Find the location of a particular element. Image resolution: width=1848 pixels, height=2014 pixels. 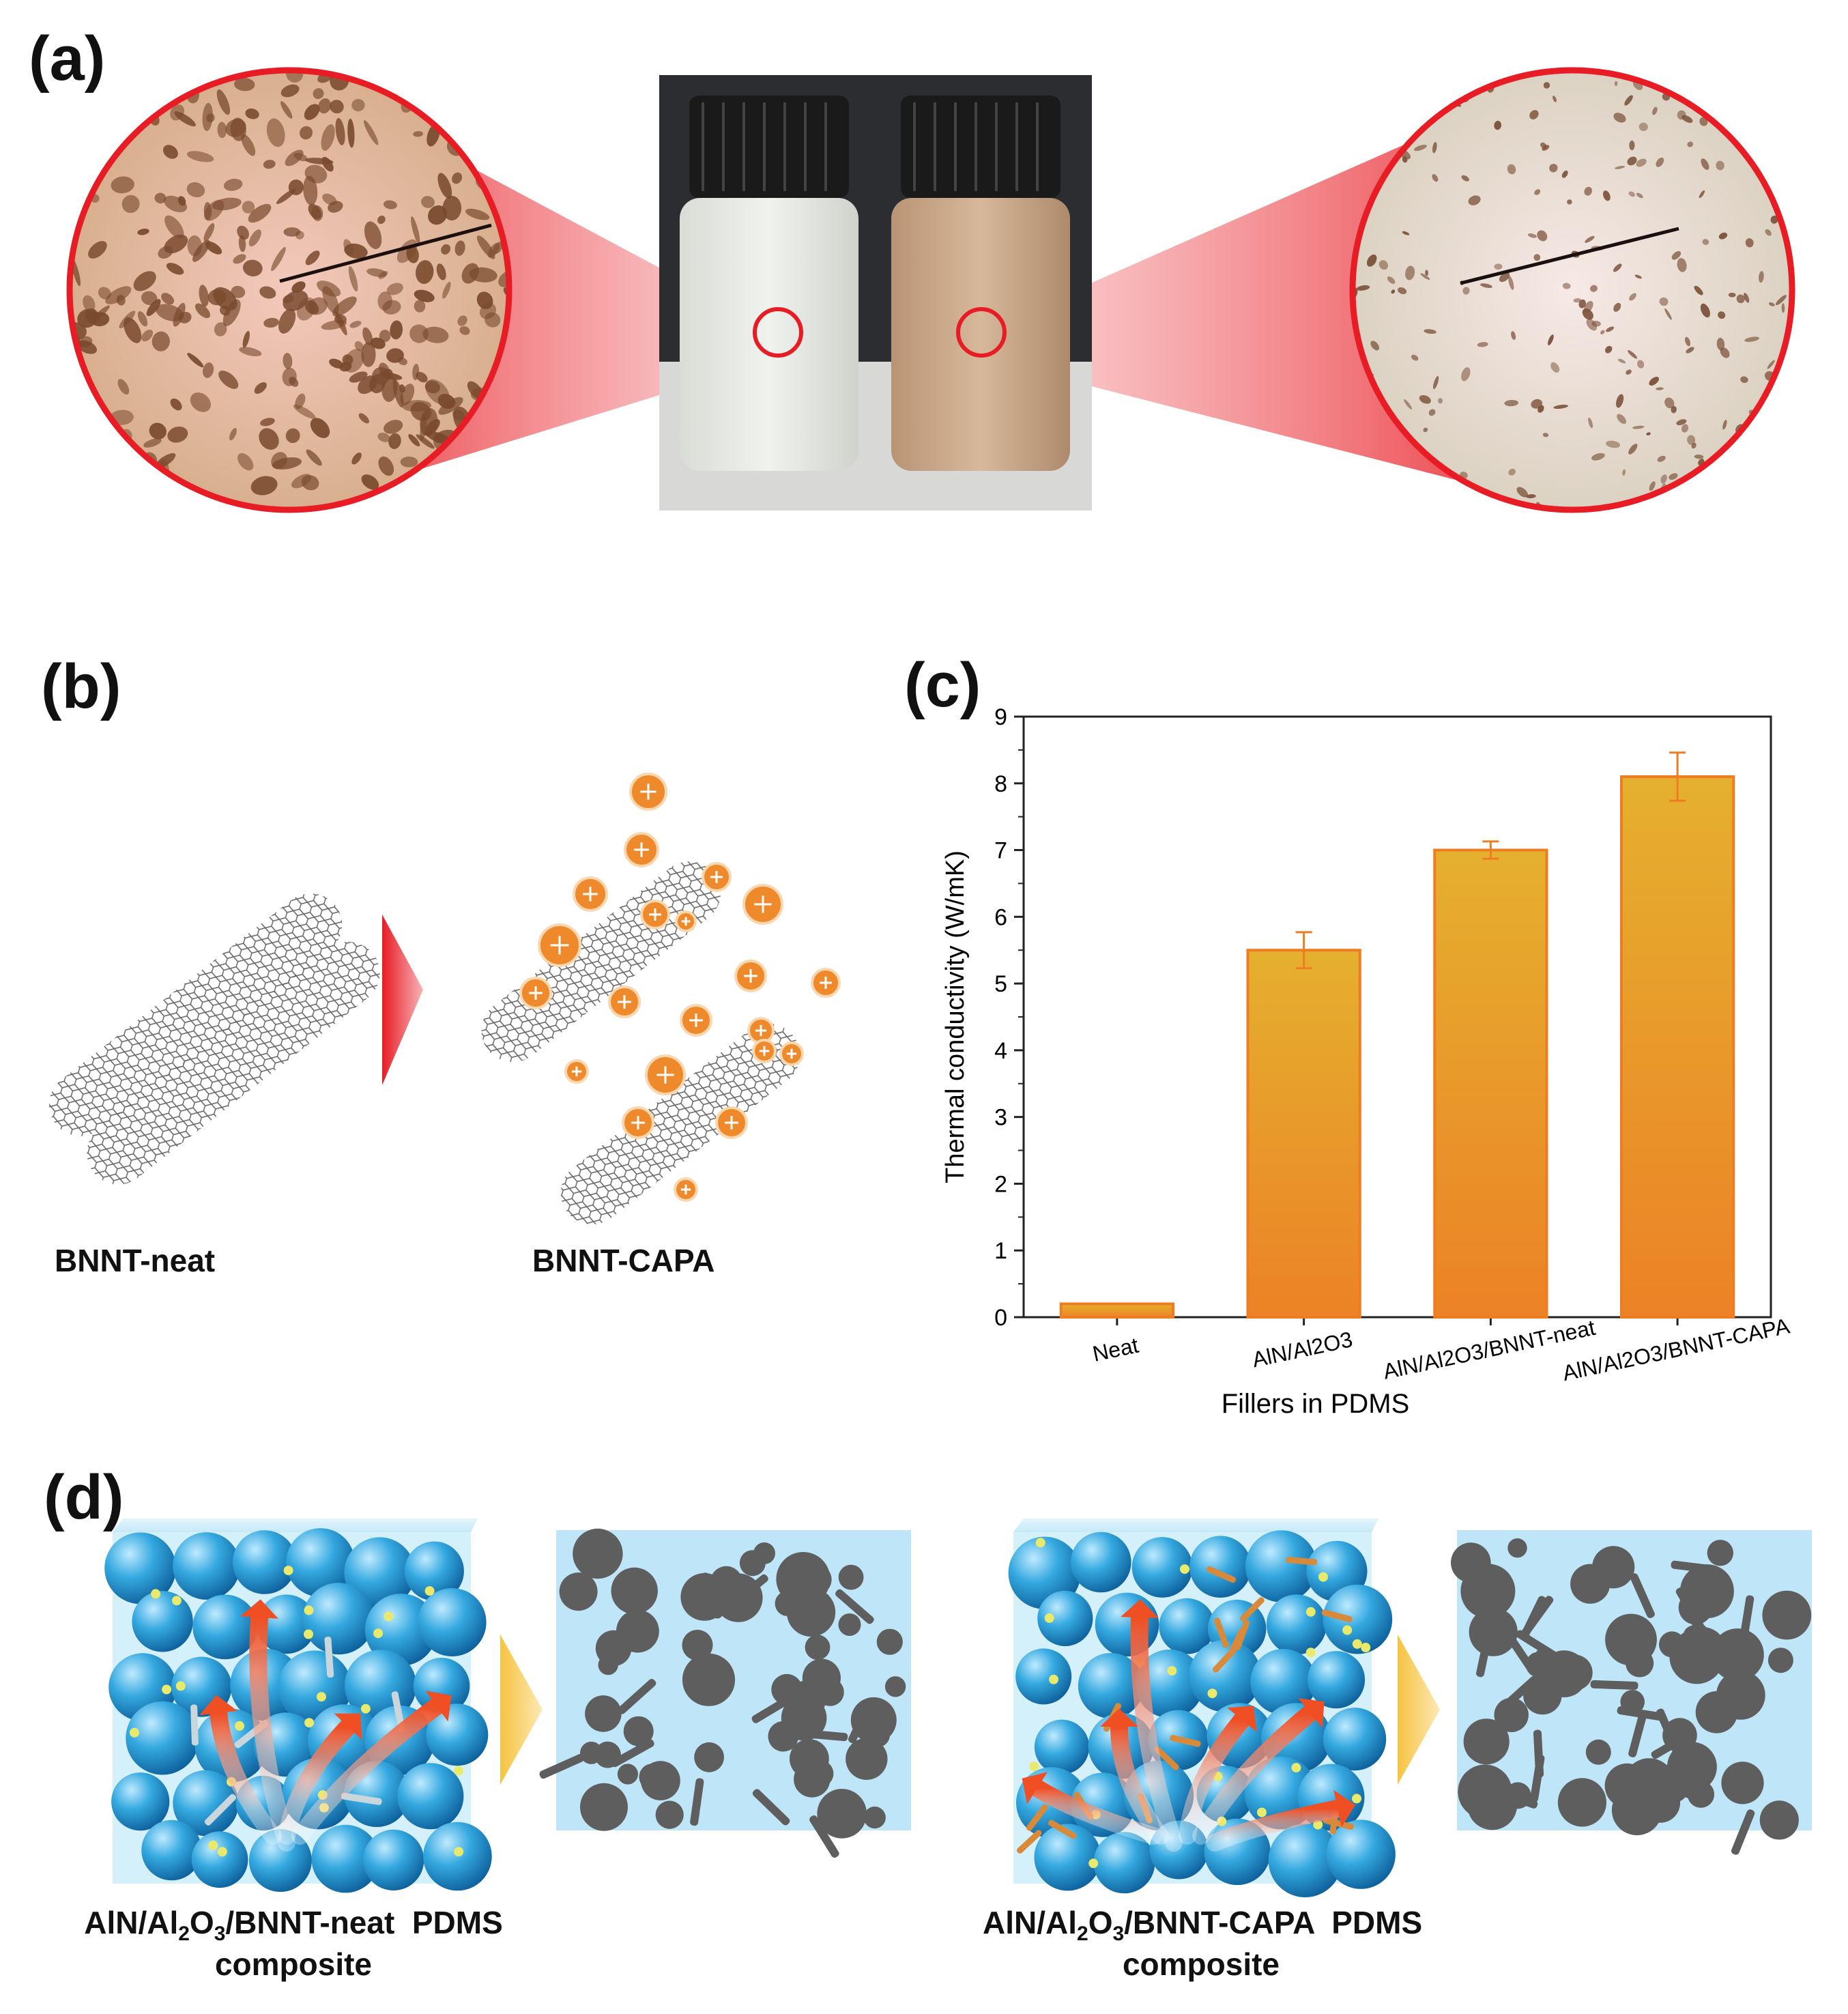

x-tick-label: AlN/Al2O3 is located at coordinates (1302, 1349).